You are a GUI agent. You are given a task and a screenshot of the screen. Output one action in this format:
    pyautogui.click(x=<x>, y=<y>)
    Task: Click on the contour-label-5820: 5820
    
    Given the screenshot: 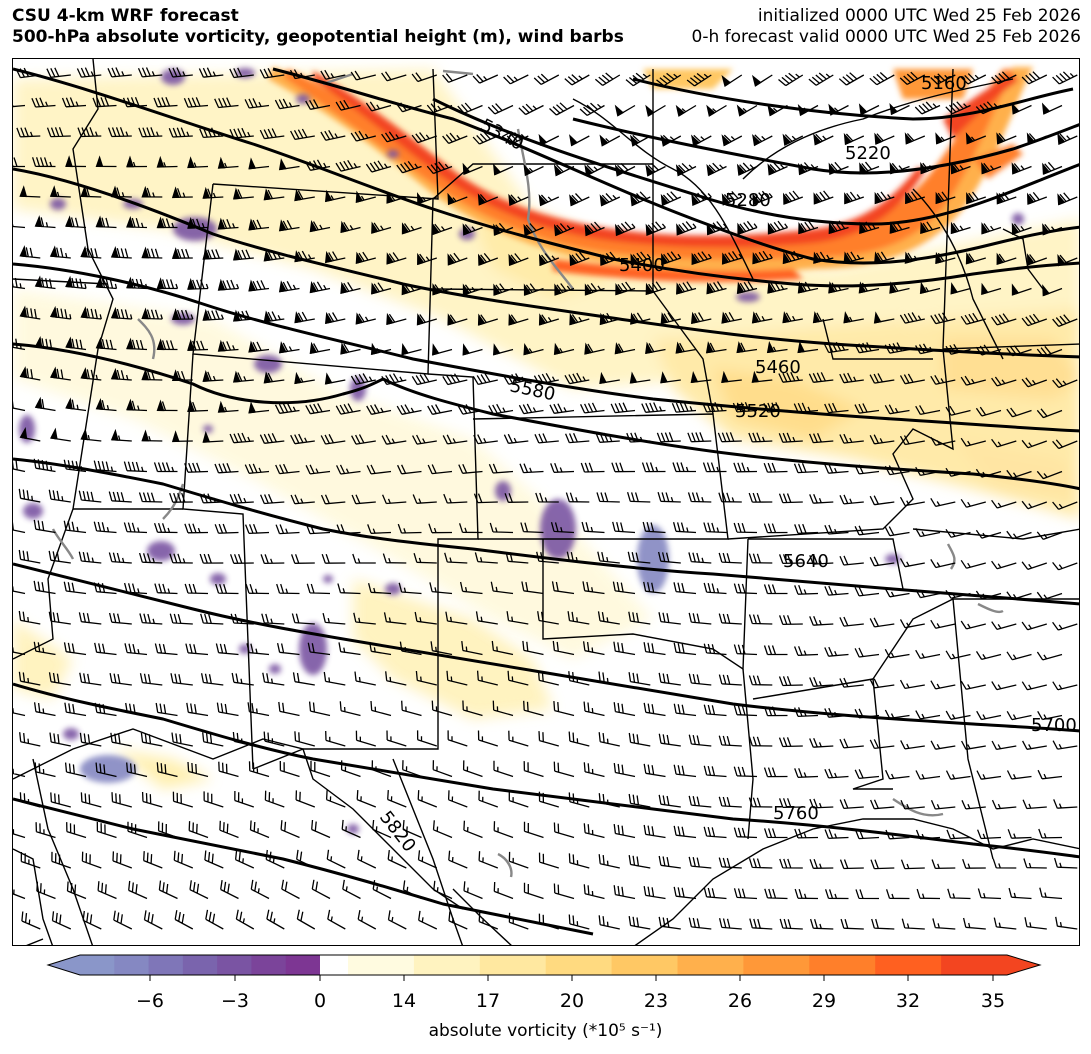 What is the action you would take?
    pyautogui.click(x=397, y=831)
    